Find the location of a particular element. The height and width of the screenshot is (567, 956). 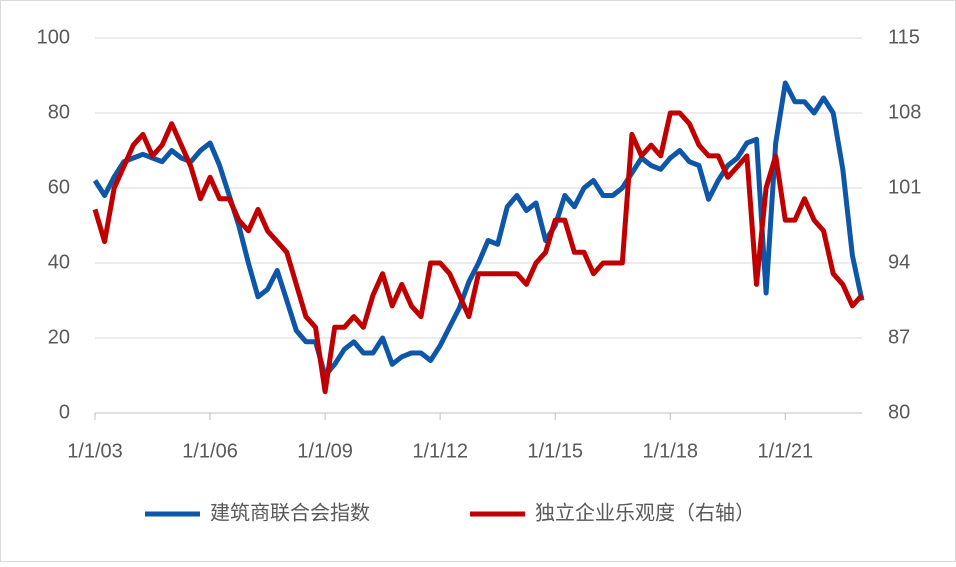

x-tick-label: 1/1/18 is located at coordinates (670, 451).